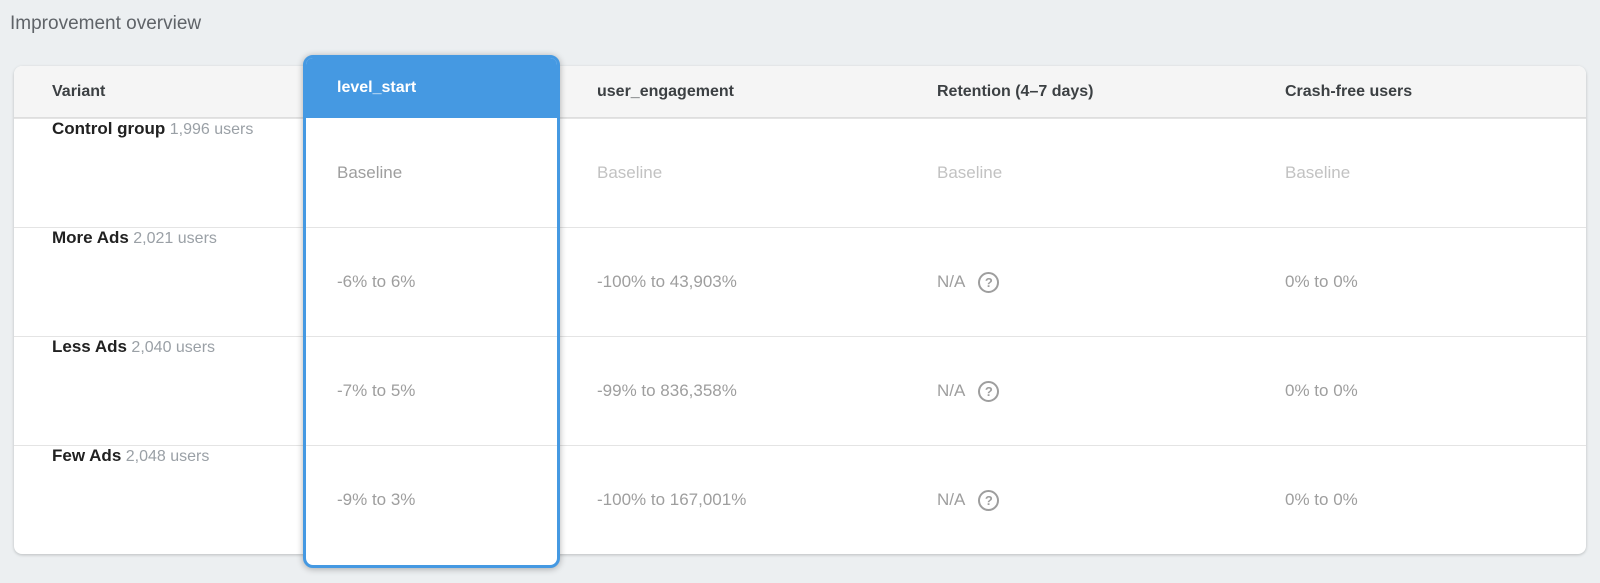 The image size is (1600, 583). I want to click on cell-level-start: -6% to 6%, so click(431, 281).